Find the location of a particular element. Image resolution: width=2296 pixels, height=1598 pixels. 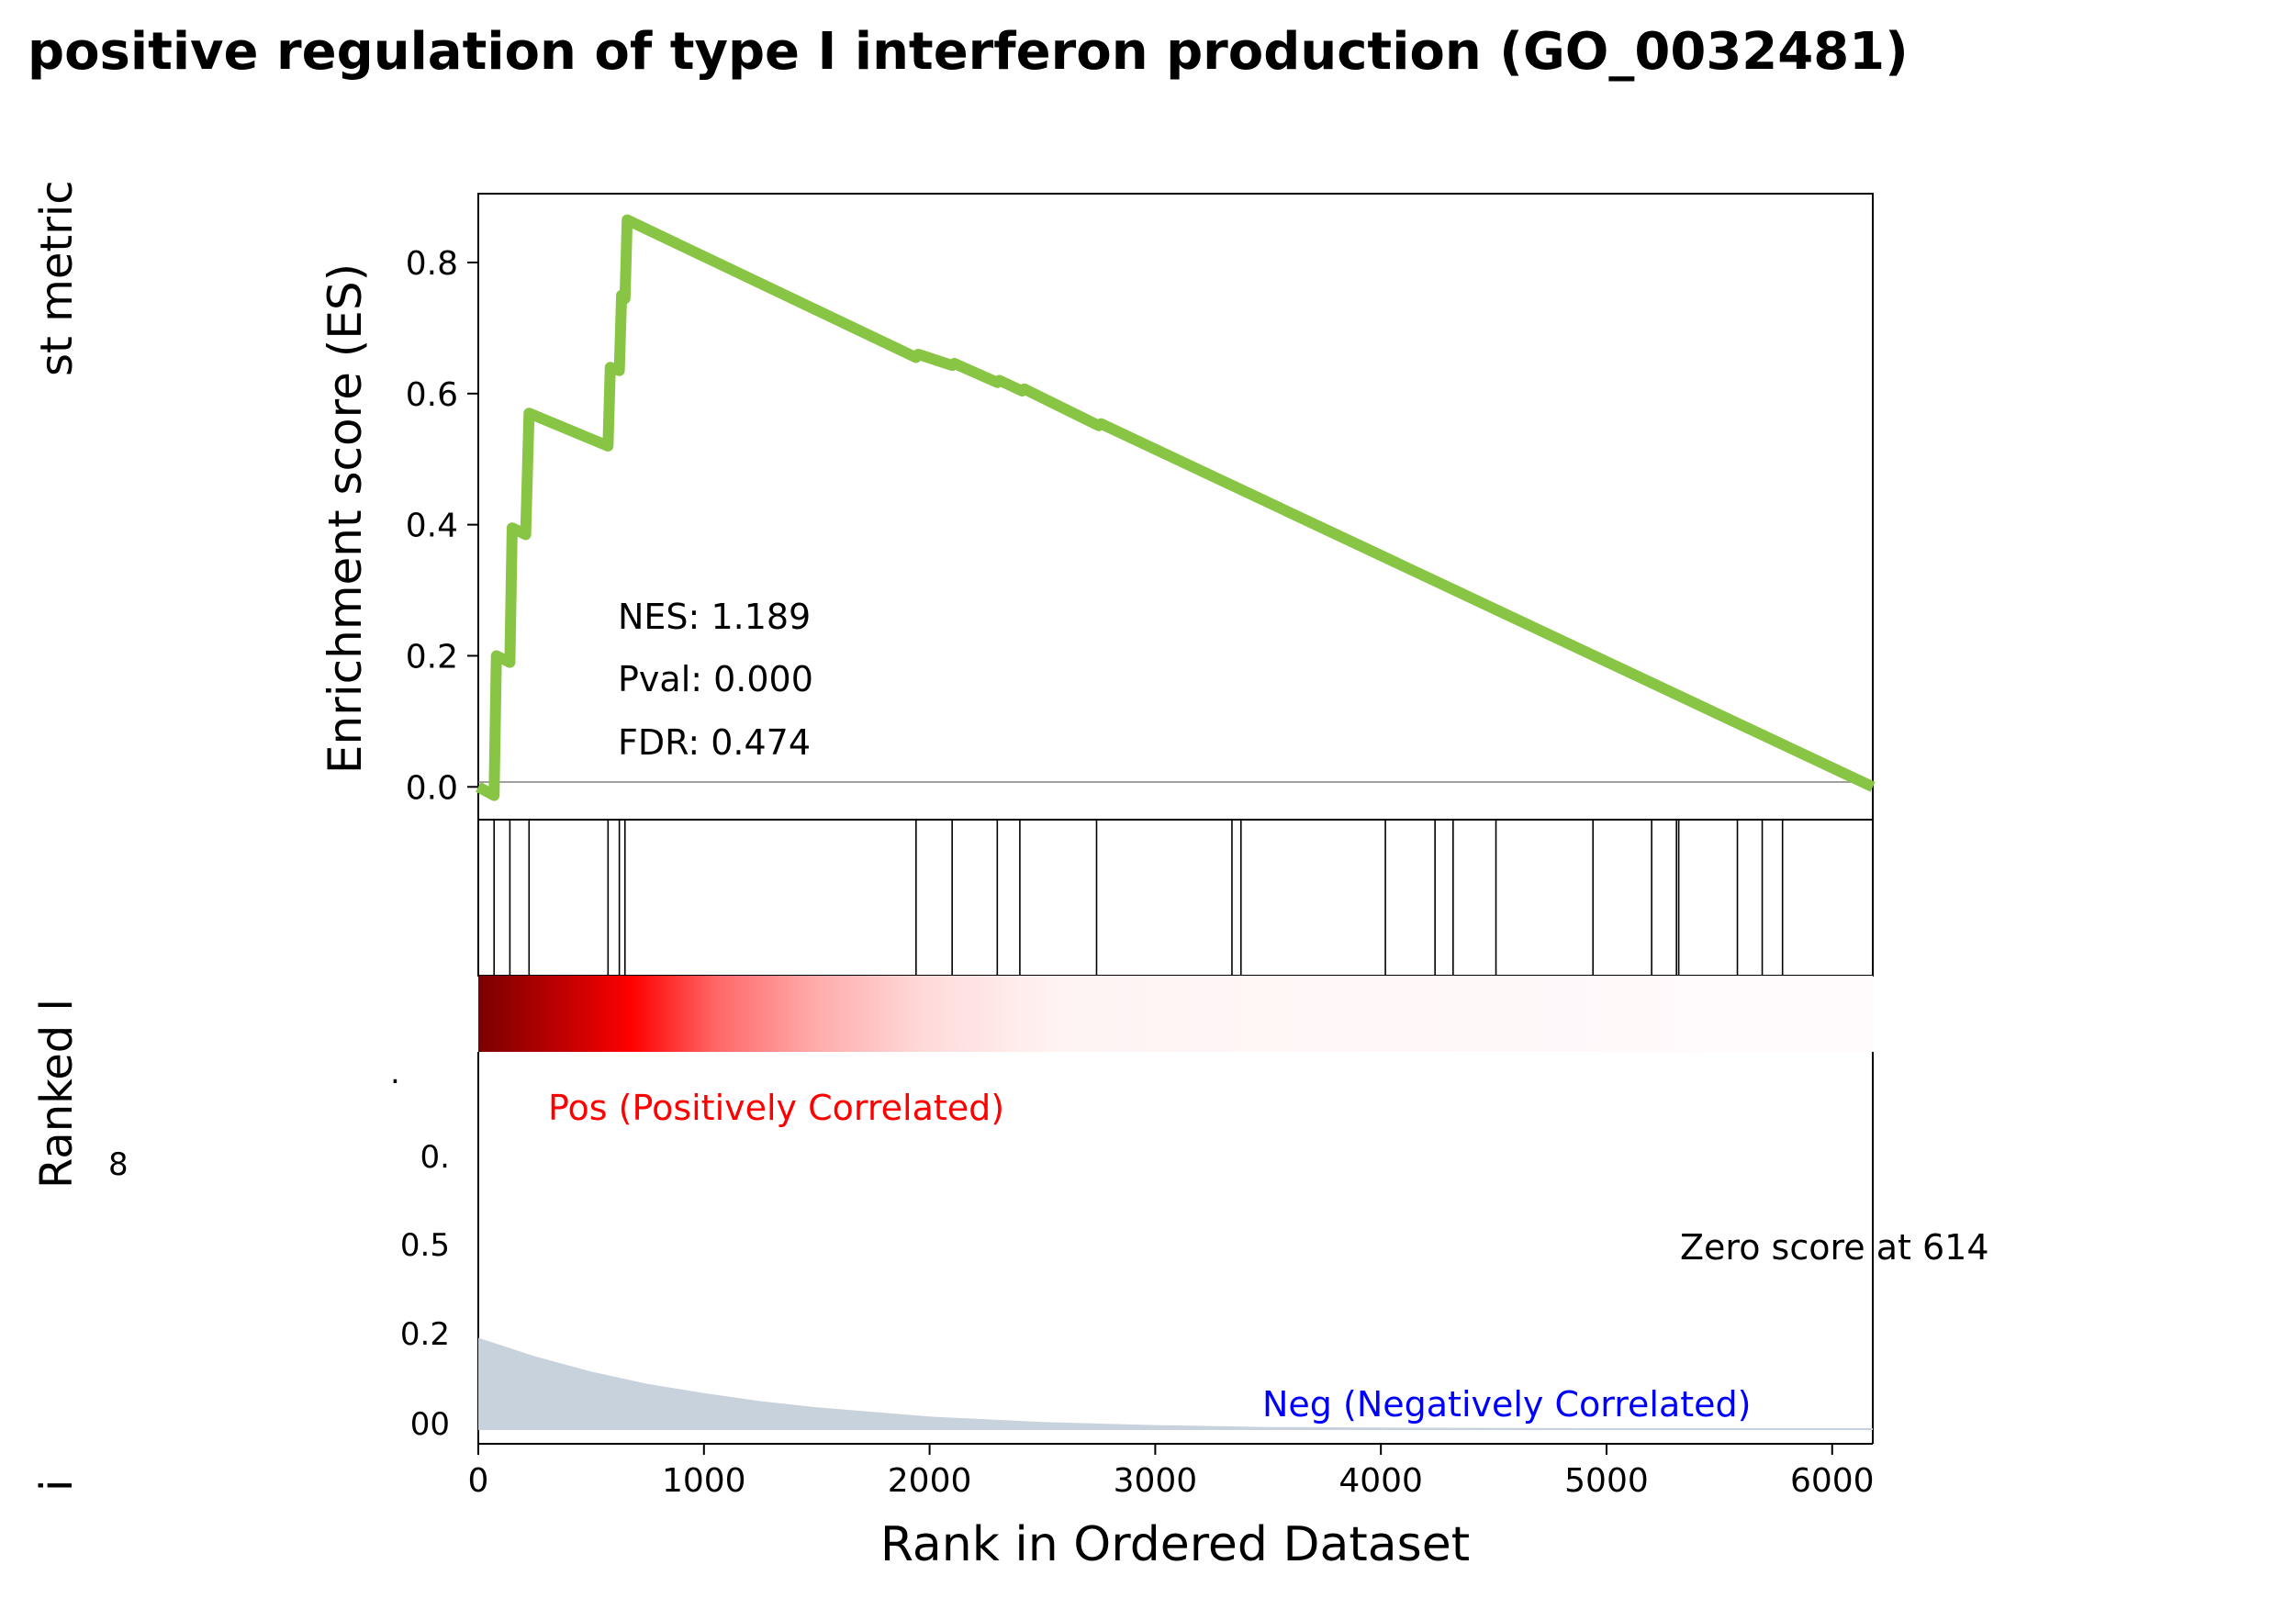

rank-tick-label: 0.5 is located at coordinates (425, 1245).